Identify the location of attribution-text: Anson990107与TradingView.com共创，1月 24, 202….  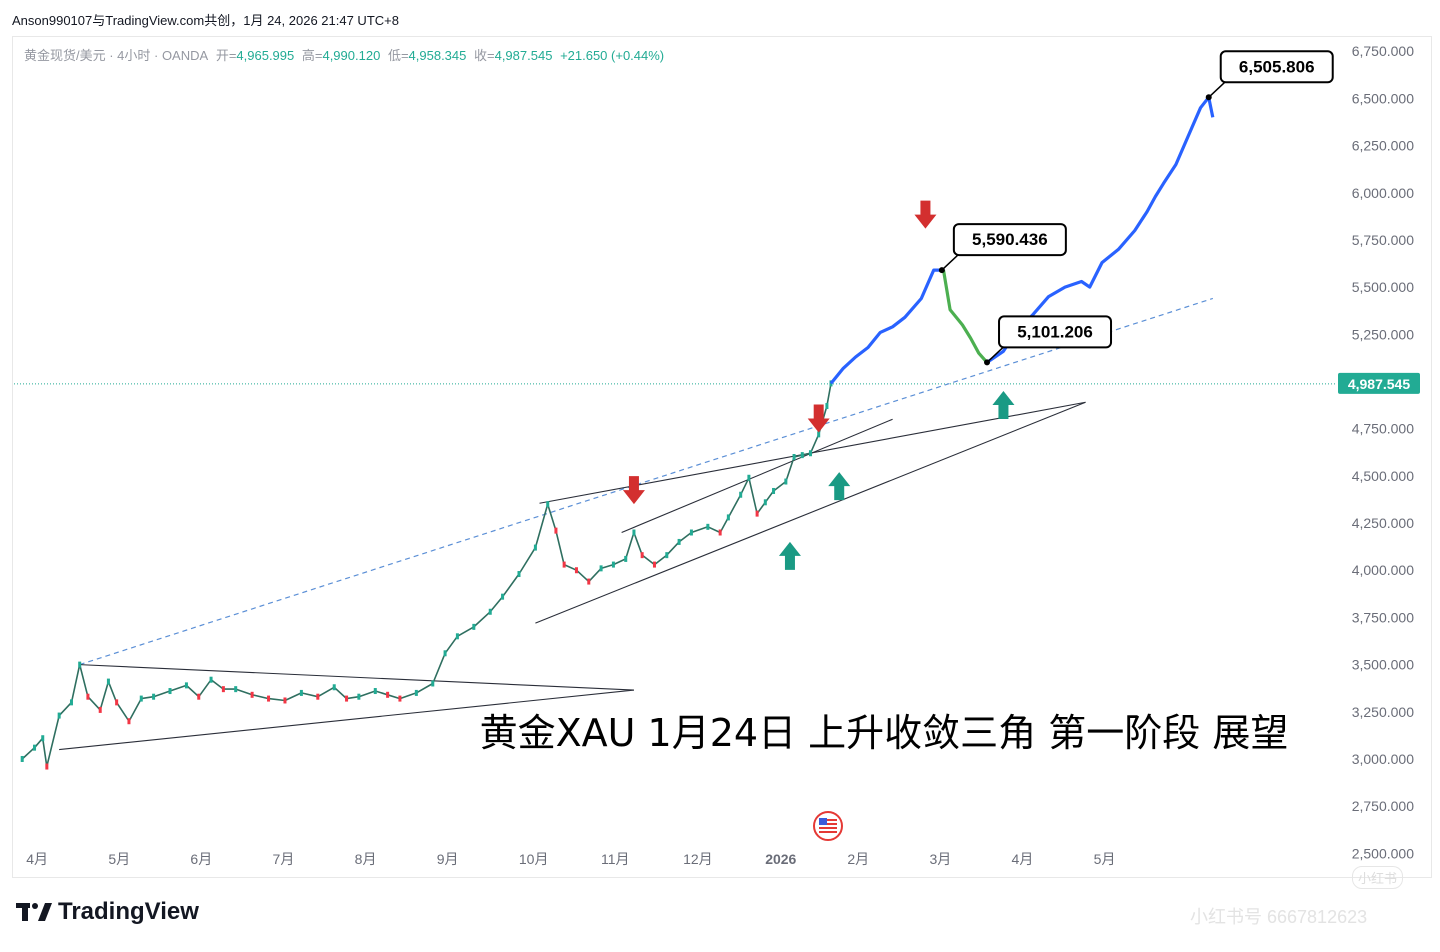
(205, 20).